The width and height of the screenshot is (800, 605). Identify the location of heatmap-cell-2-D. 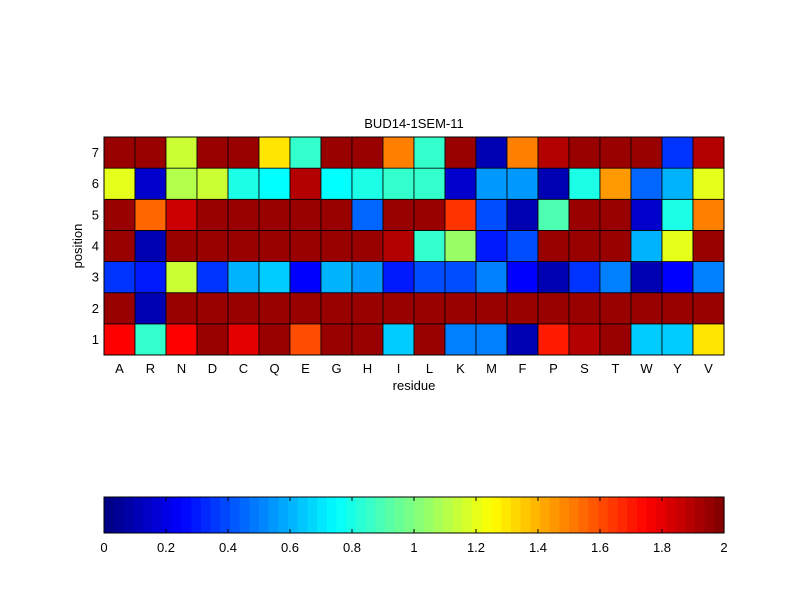
(212, 308).